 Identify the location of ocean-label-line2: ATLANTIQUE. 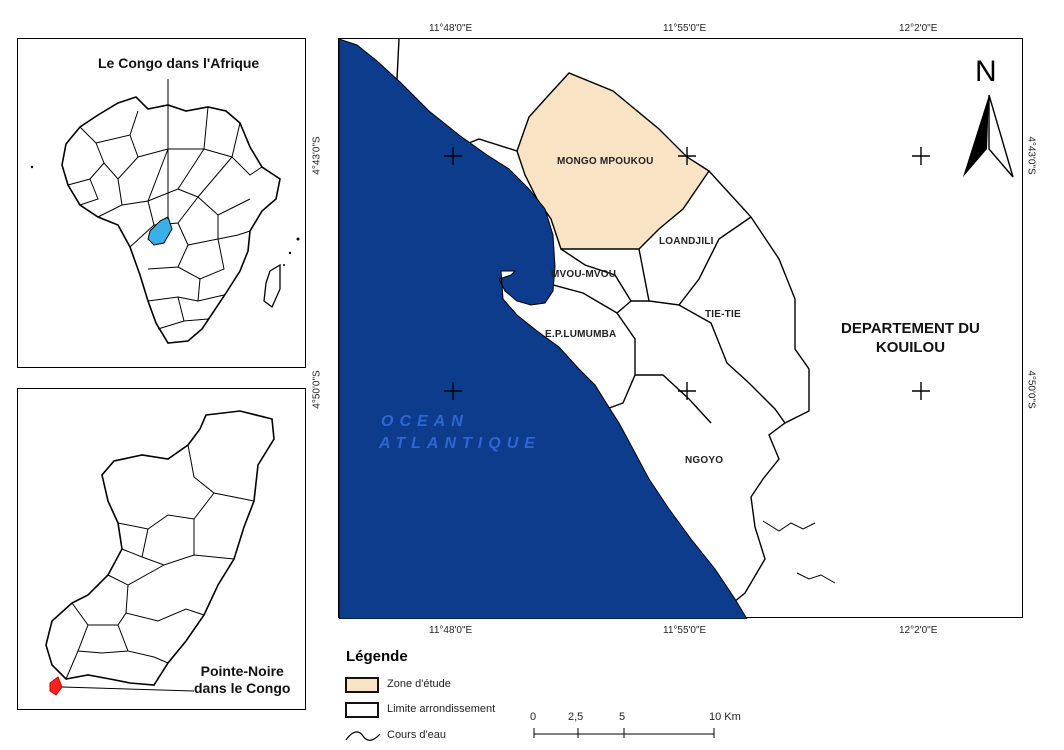
(460, 443).